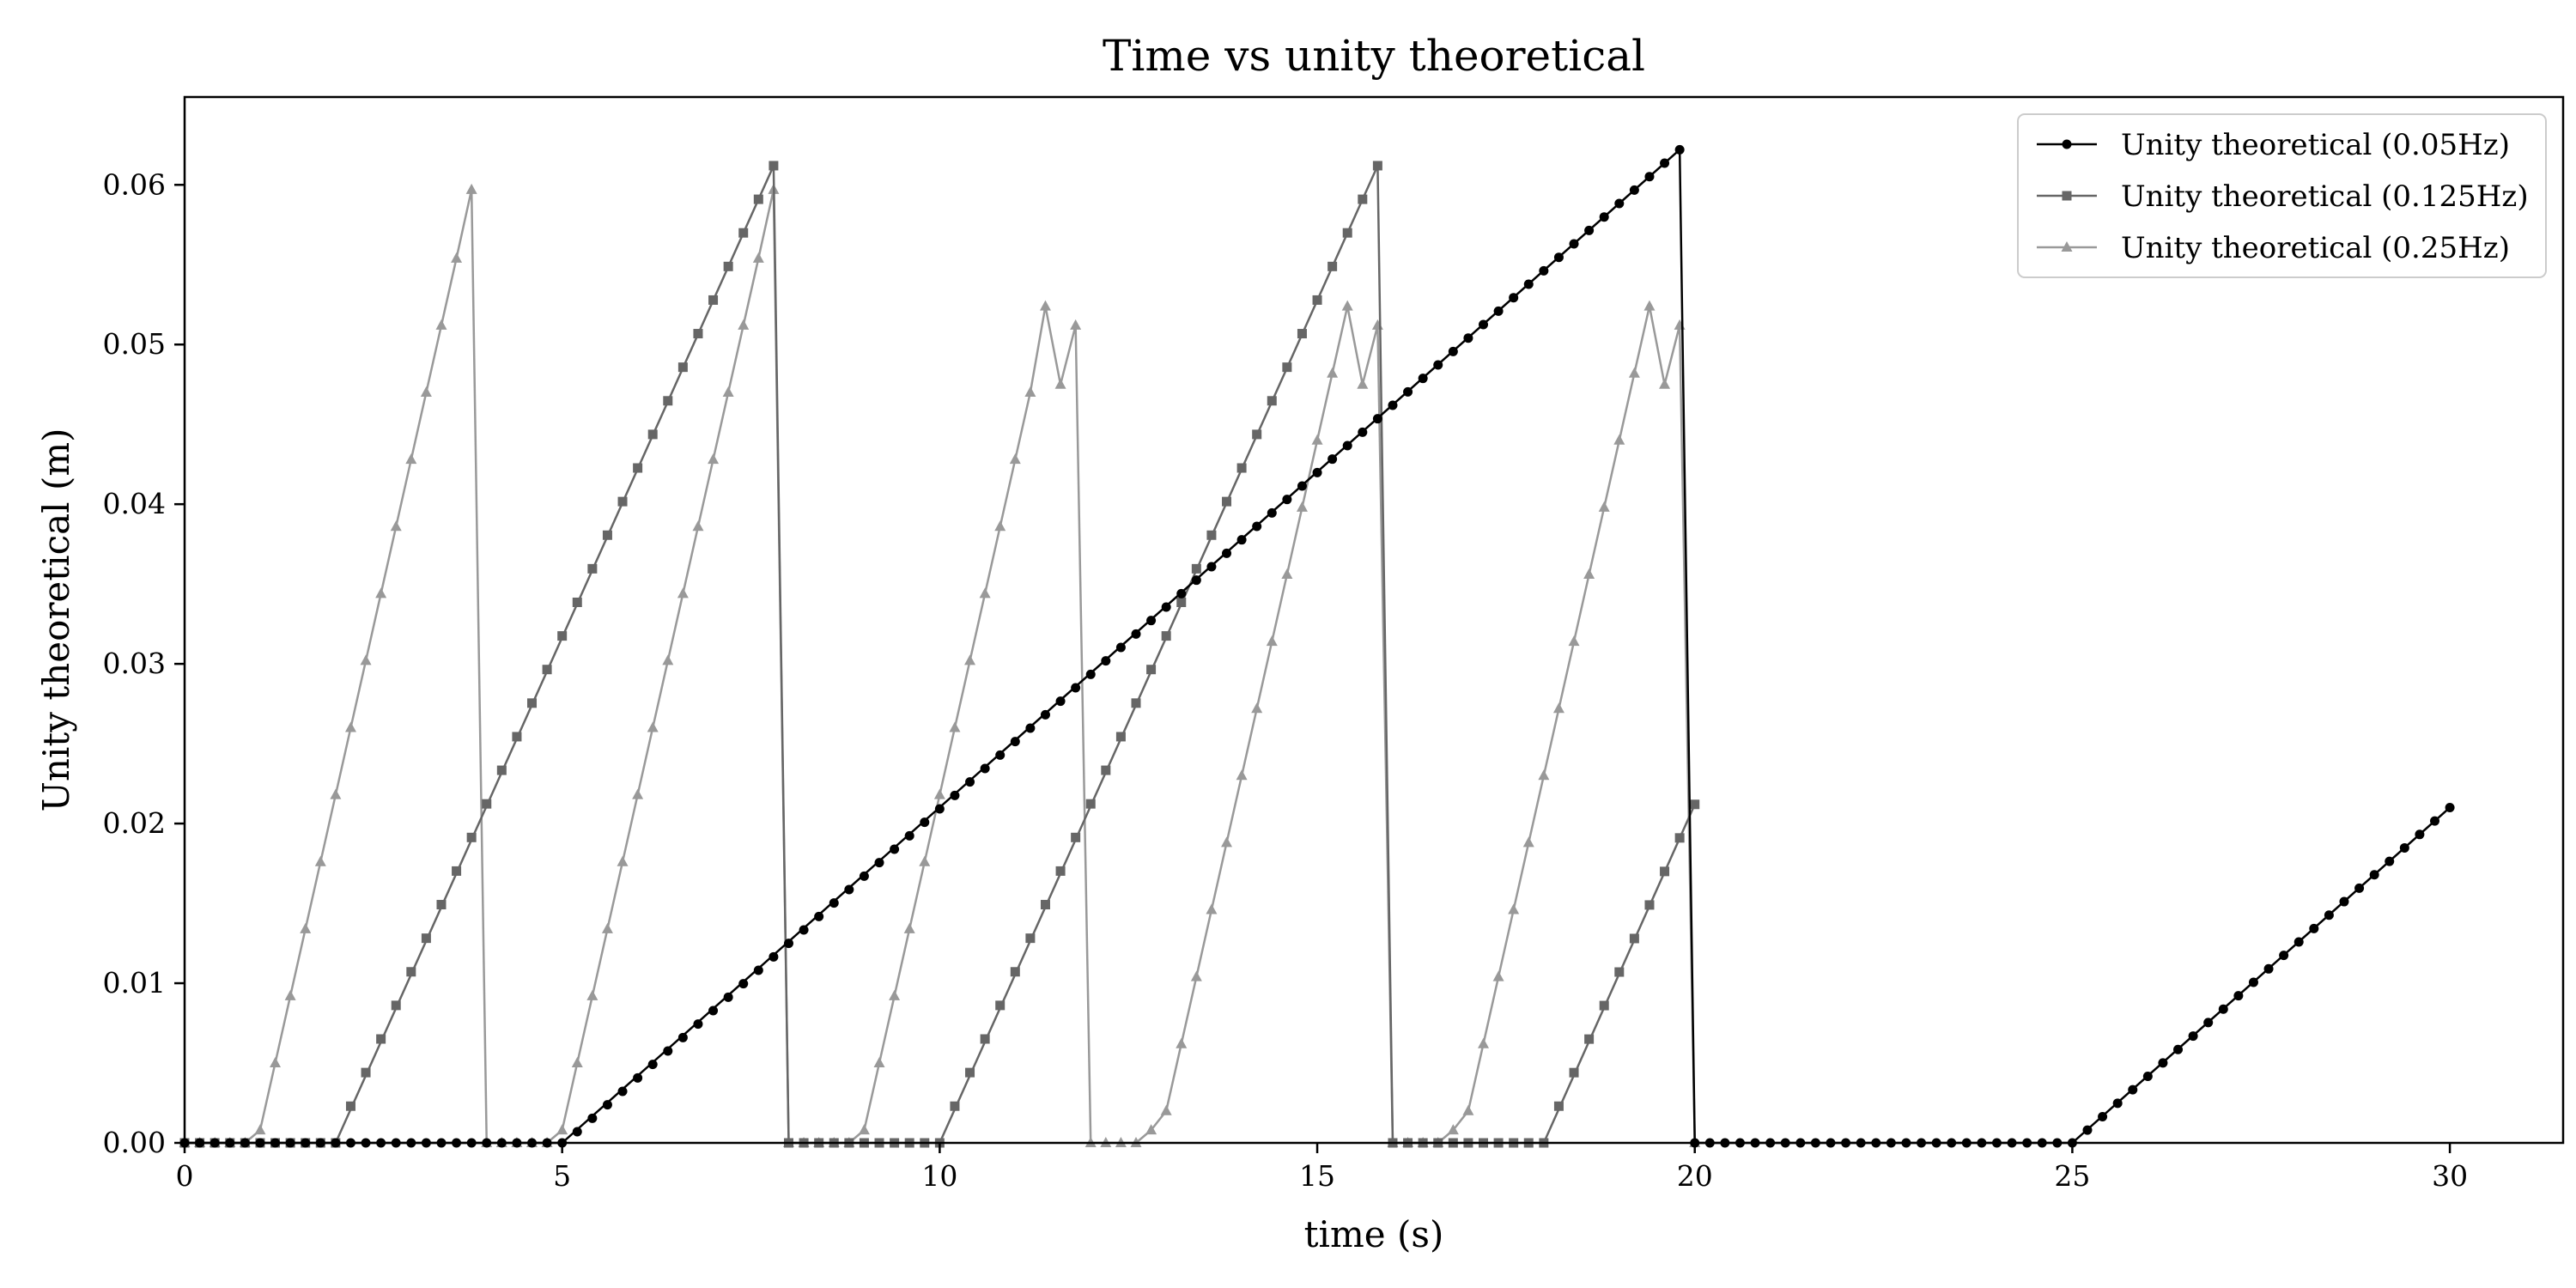 The width and height of the screenshot is (2576, 1288). What do you see at coordinates (2273, 145) in the screenshot?
I see `legend-entry-0: Unity theoretical (0.05Hz)` at bounding box center [2273, 145].